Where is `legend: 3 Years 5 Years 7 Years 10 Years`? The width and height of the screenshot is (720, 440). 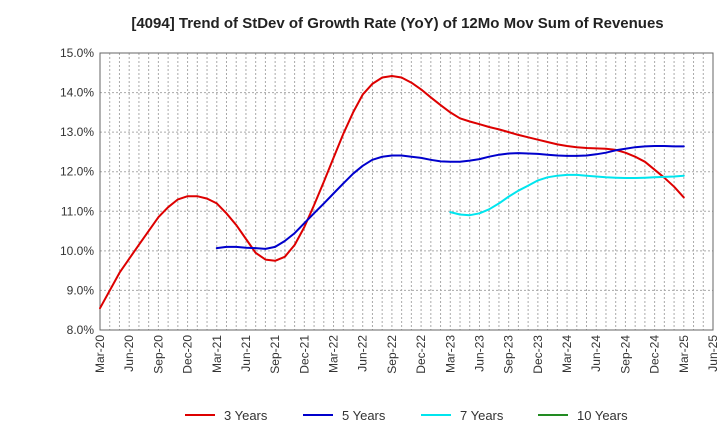
legend: 3 Years 5 Years 7 Years 10 Years is located at coordinates (406, 415).